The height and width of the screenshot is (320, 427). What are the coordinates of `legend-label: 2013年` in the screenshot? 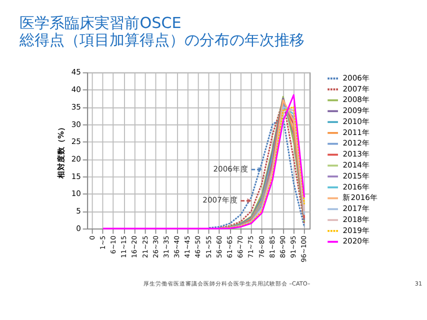 It's located at (356, 154).